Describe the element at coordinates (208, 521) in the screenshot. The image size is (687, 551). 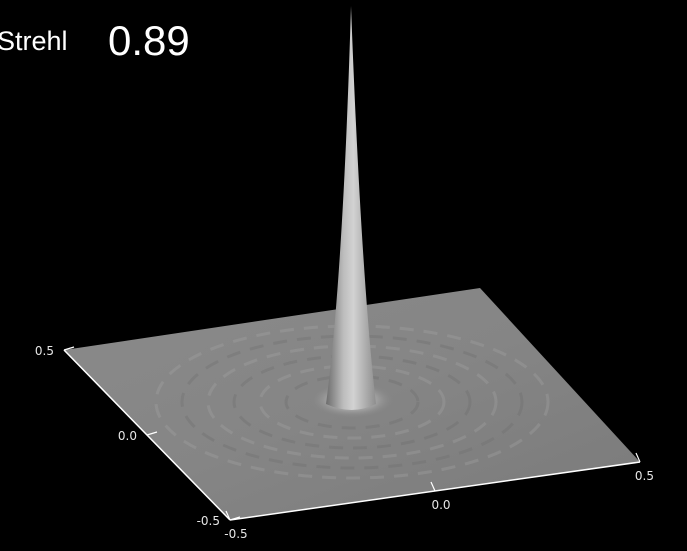
I see `y-tick-label: -0.5` at that location.